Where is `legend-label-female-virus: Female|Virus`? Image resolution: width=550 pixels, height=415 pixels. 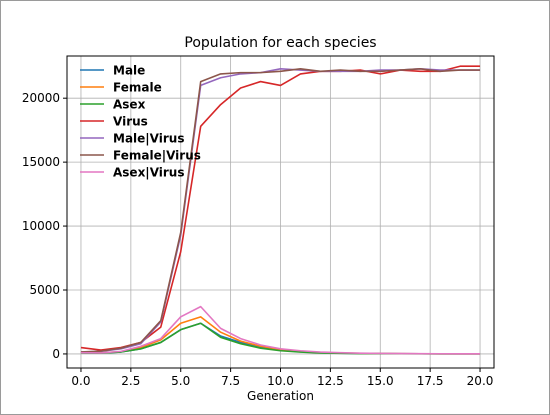
legend-label-female-virus: Female|Virus is located at coordinates (157, 156).